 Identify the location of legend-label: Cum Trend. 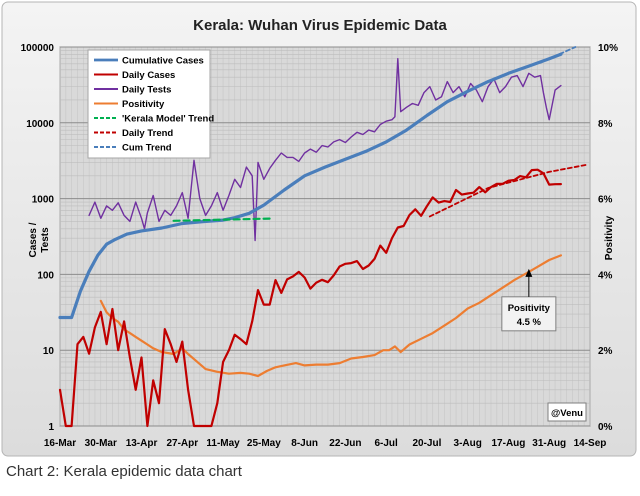
(147, 148).